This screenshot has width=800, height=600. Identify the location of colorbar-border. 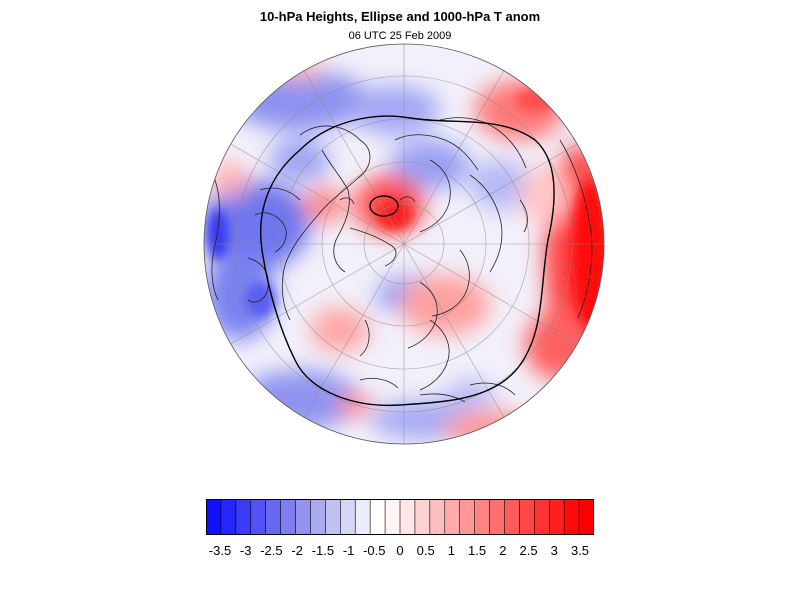
(400, 517).